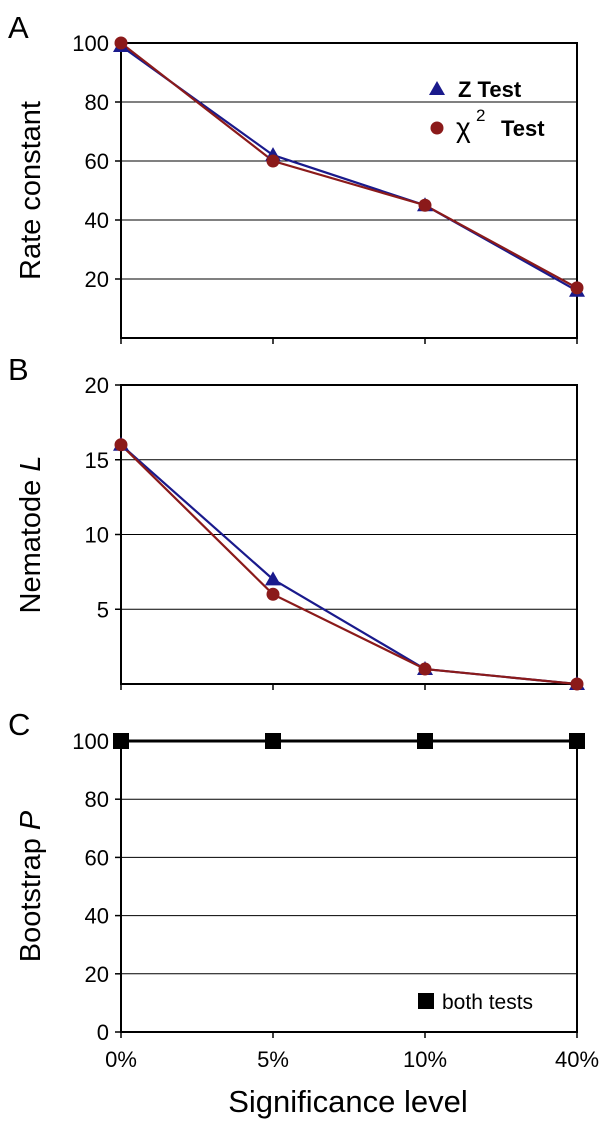 The image size is (612, 1131). I want to click on y-axis-label: Nematode L, so click(31, 535).